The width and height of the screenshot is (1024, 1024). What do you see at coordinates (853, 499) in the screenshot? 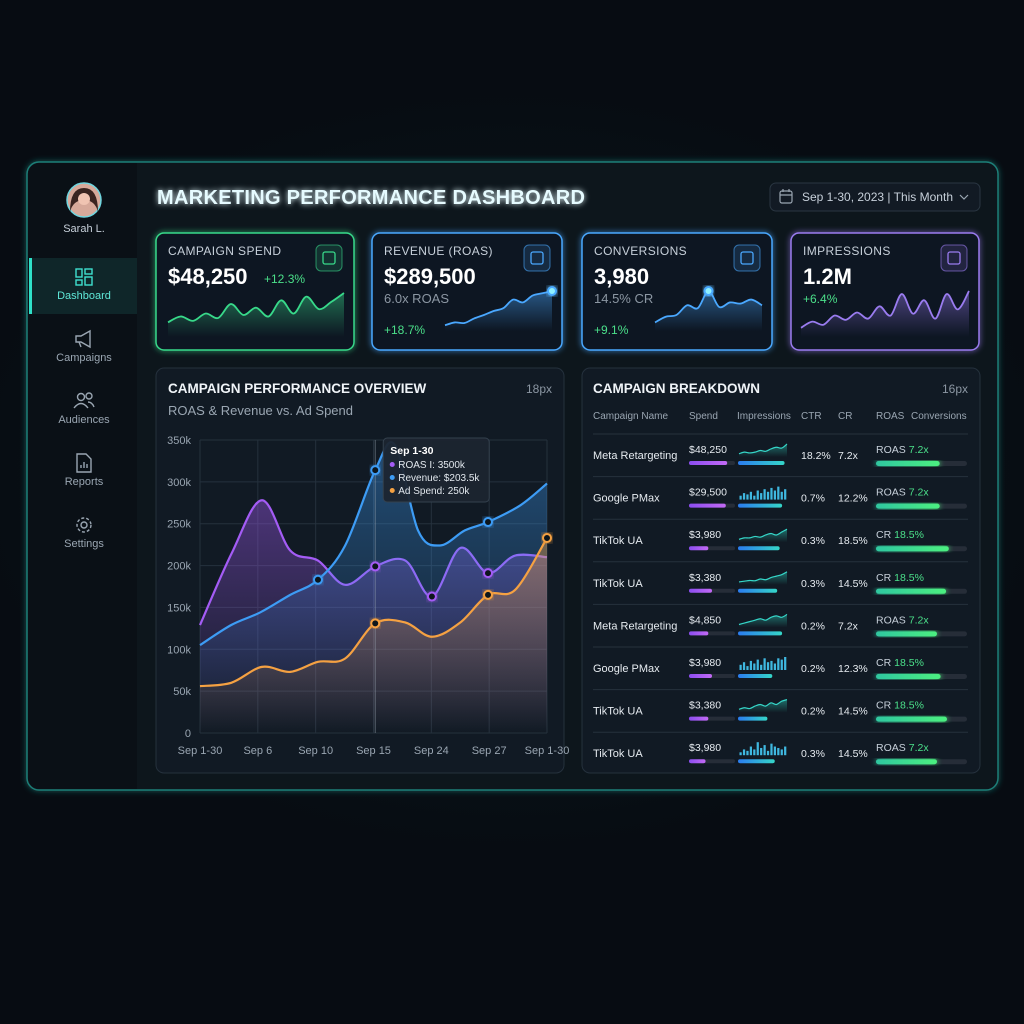
I see `cr: 12.2%` at bounding box center [853, 499].